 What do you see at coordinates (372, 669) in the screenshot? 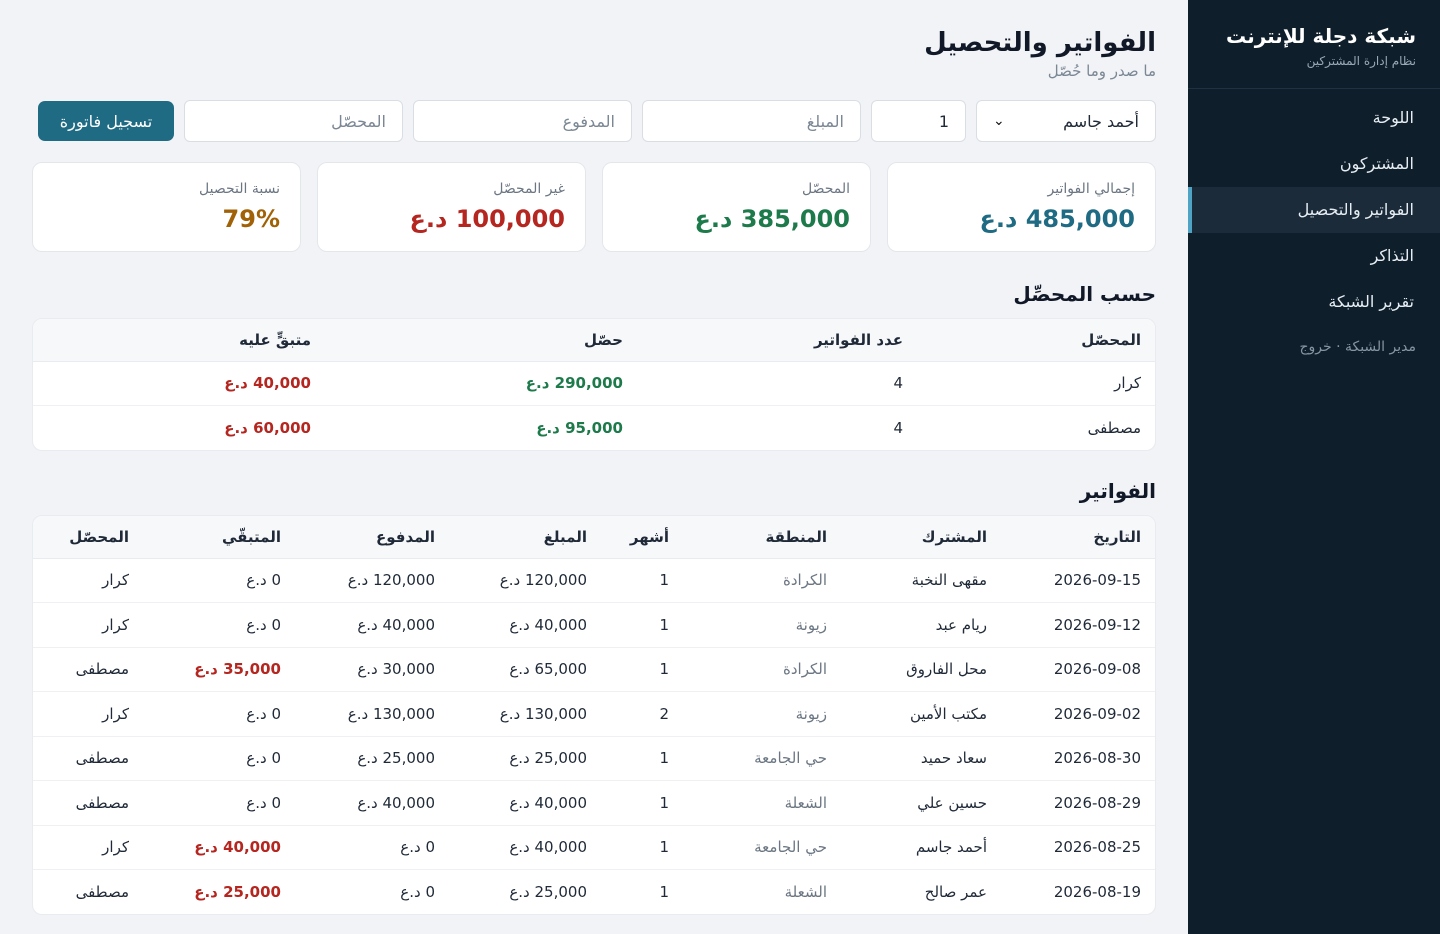
I see `invoice-paid: 30,000 د.ع` at bounding box center [372, 669].